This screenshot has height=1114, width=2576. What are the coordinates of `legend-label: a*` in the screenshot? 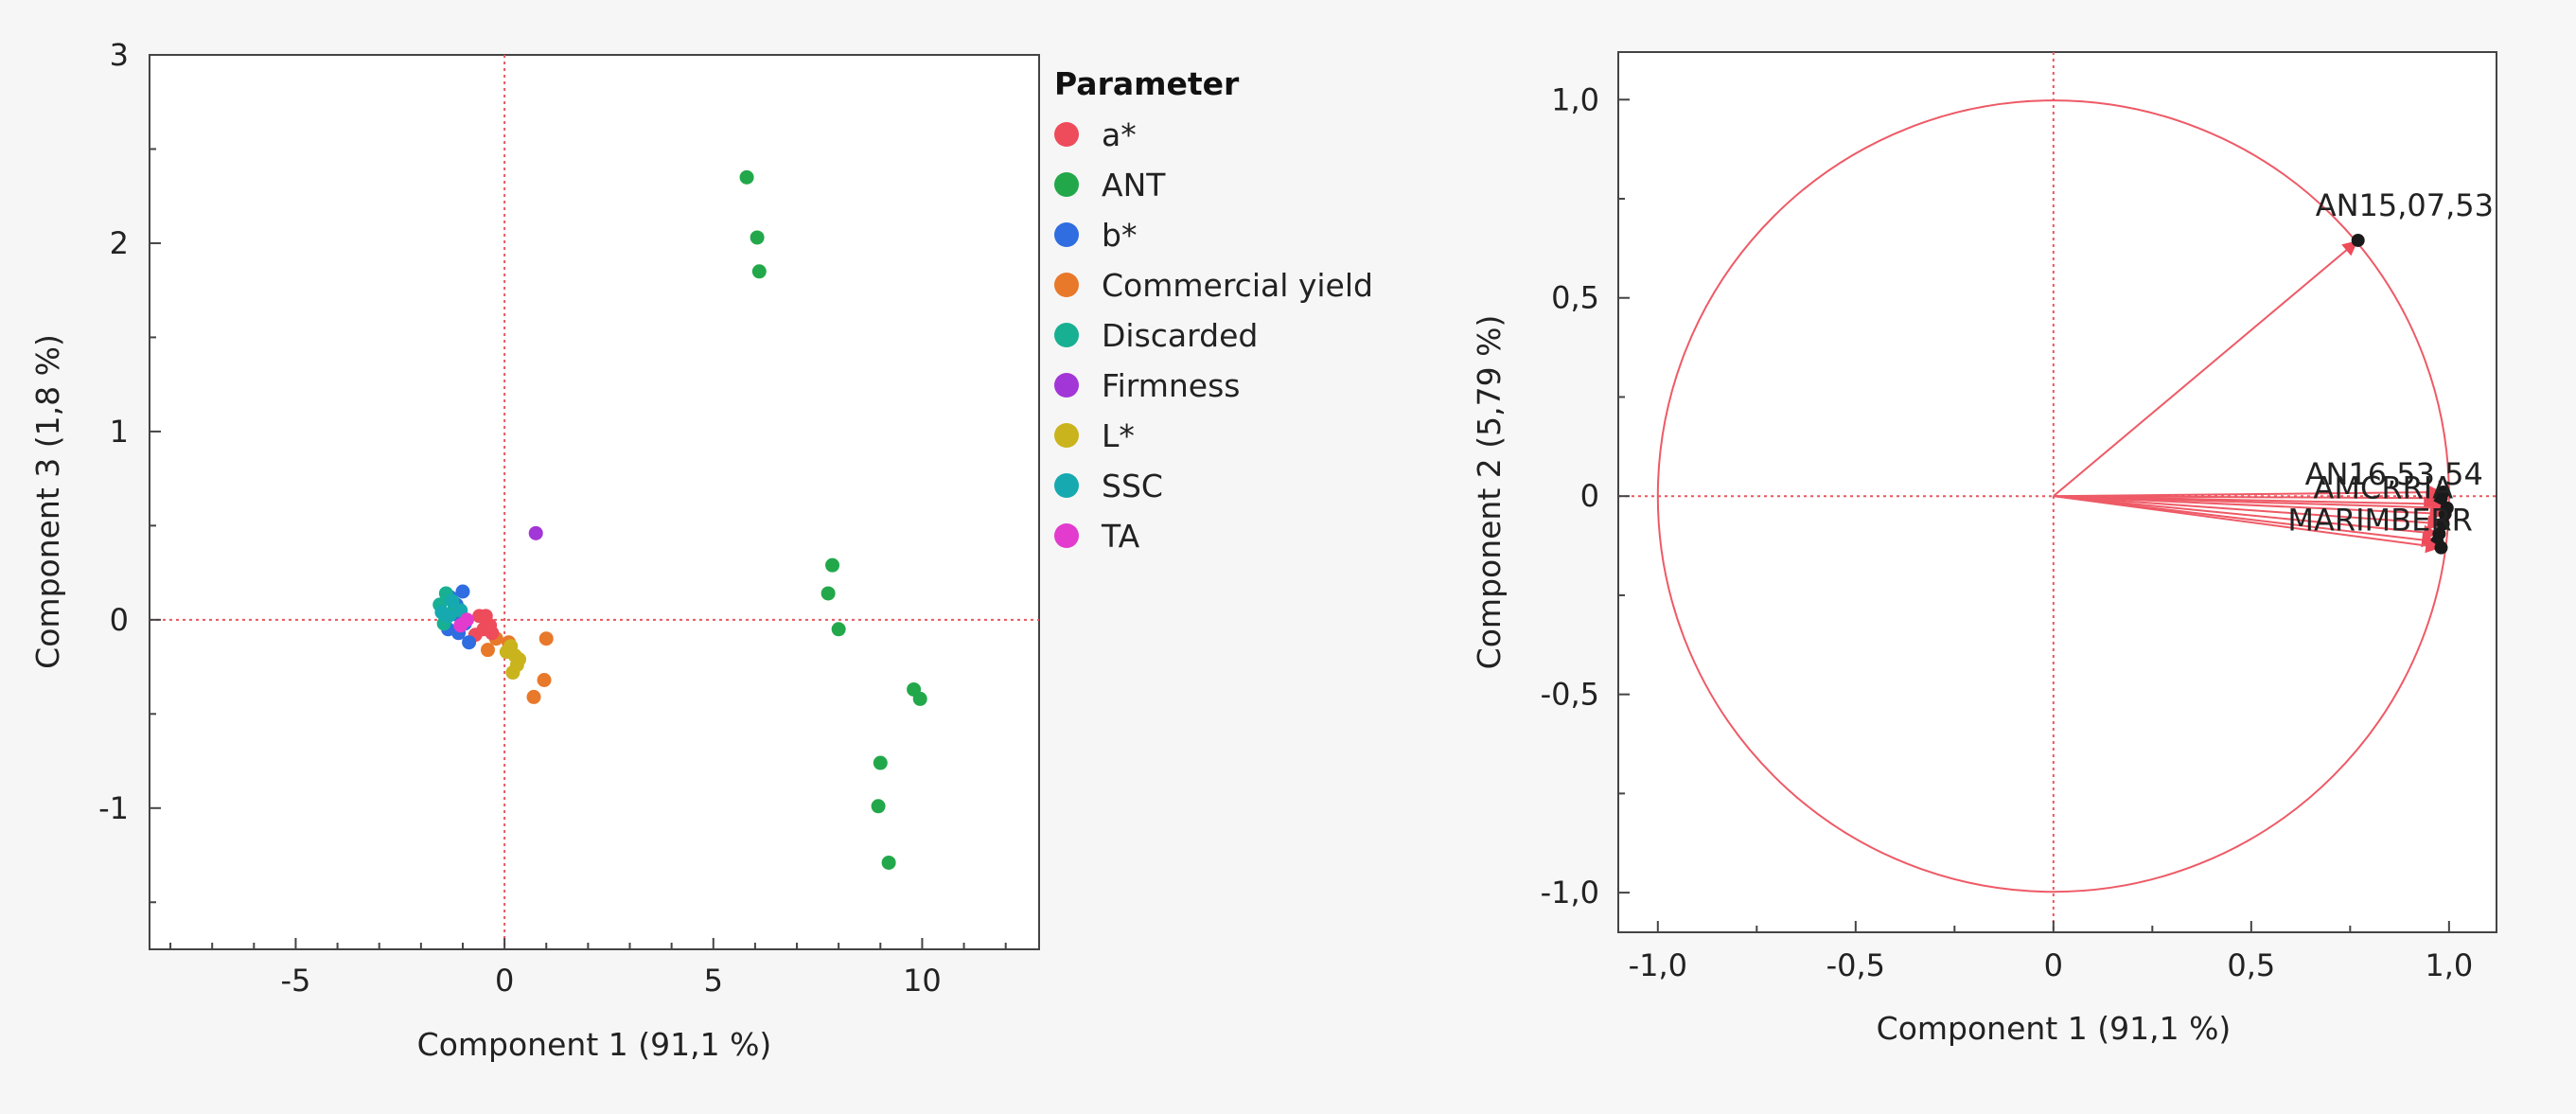 It's located at (1119, 134).